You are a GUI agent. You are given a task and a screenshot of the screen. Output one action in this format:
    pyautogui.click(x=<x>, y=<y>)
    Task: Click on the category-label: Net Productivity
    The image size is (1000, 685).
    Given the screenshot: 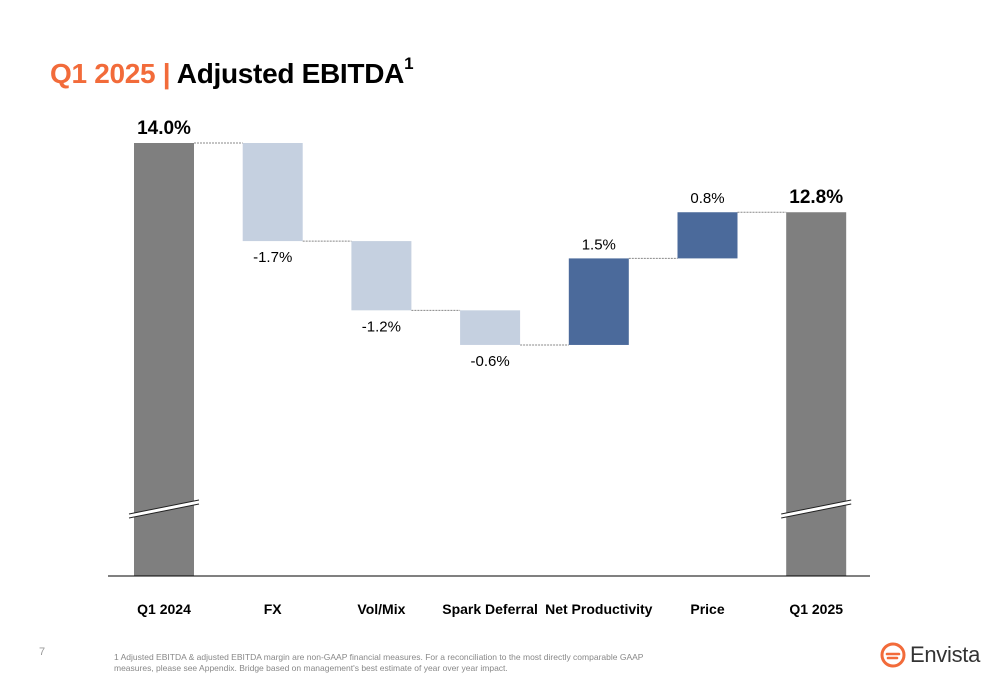 What is the action you would take?
    pyautogui.click(x=599, y=609)
    